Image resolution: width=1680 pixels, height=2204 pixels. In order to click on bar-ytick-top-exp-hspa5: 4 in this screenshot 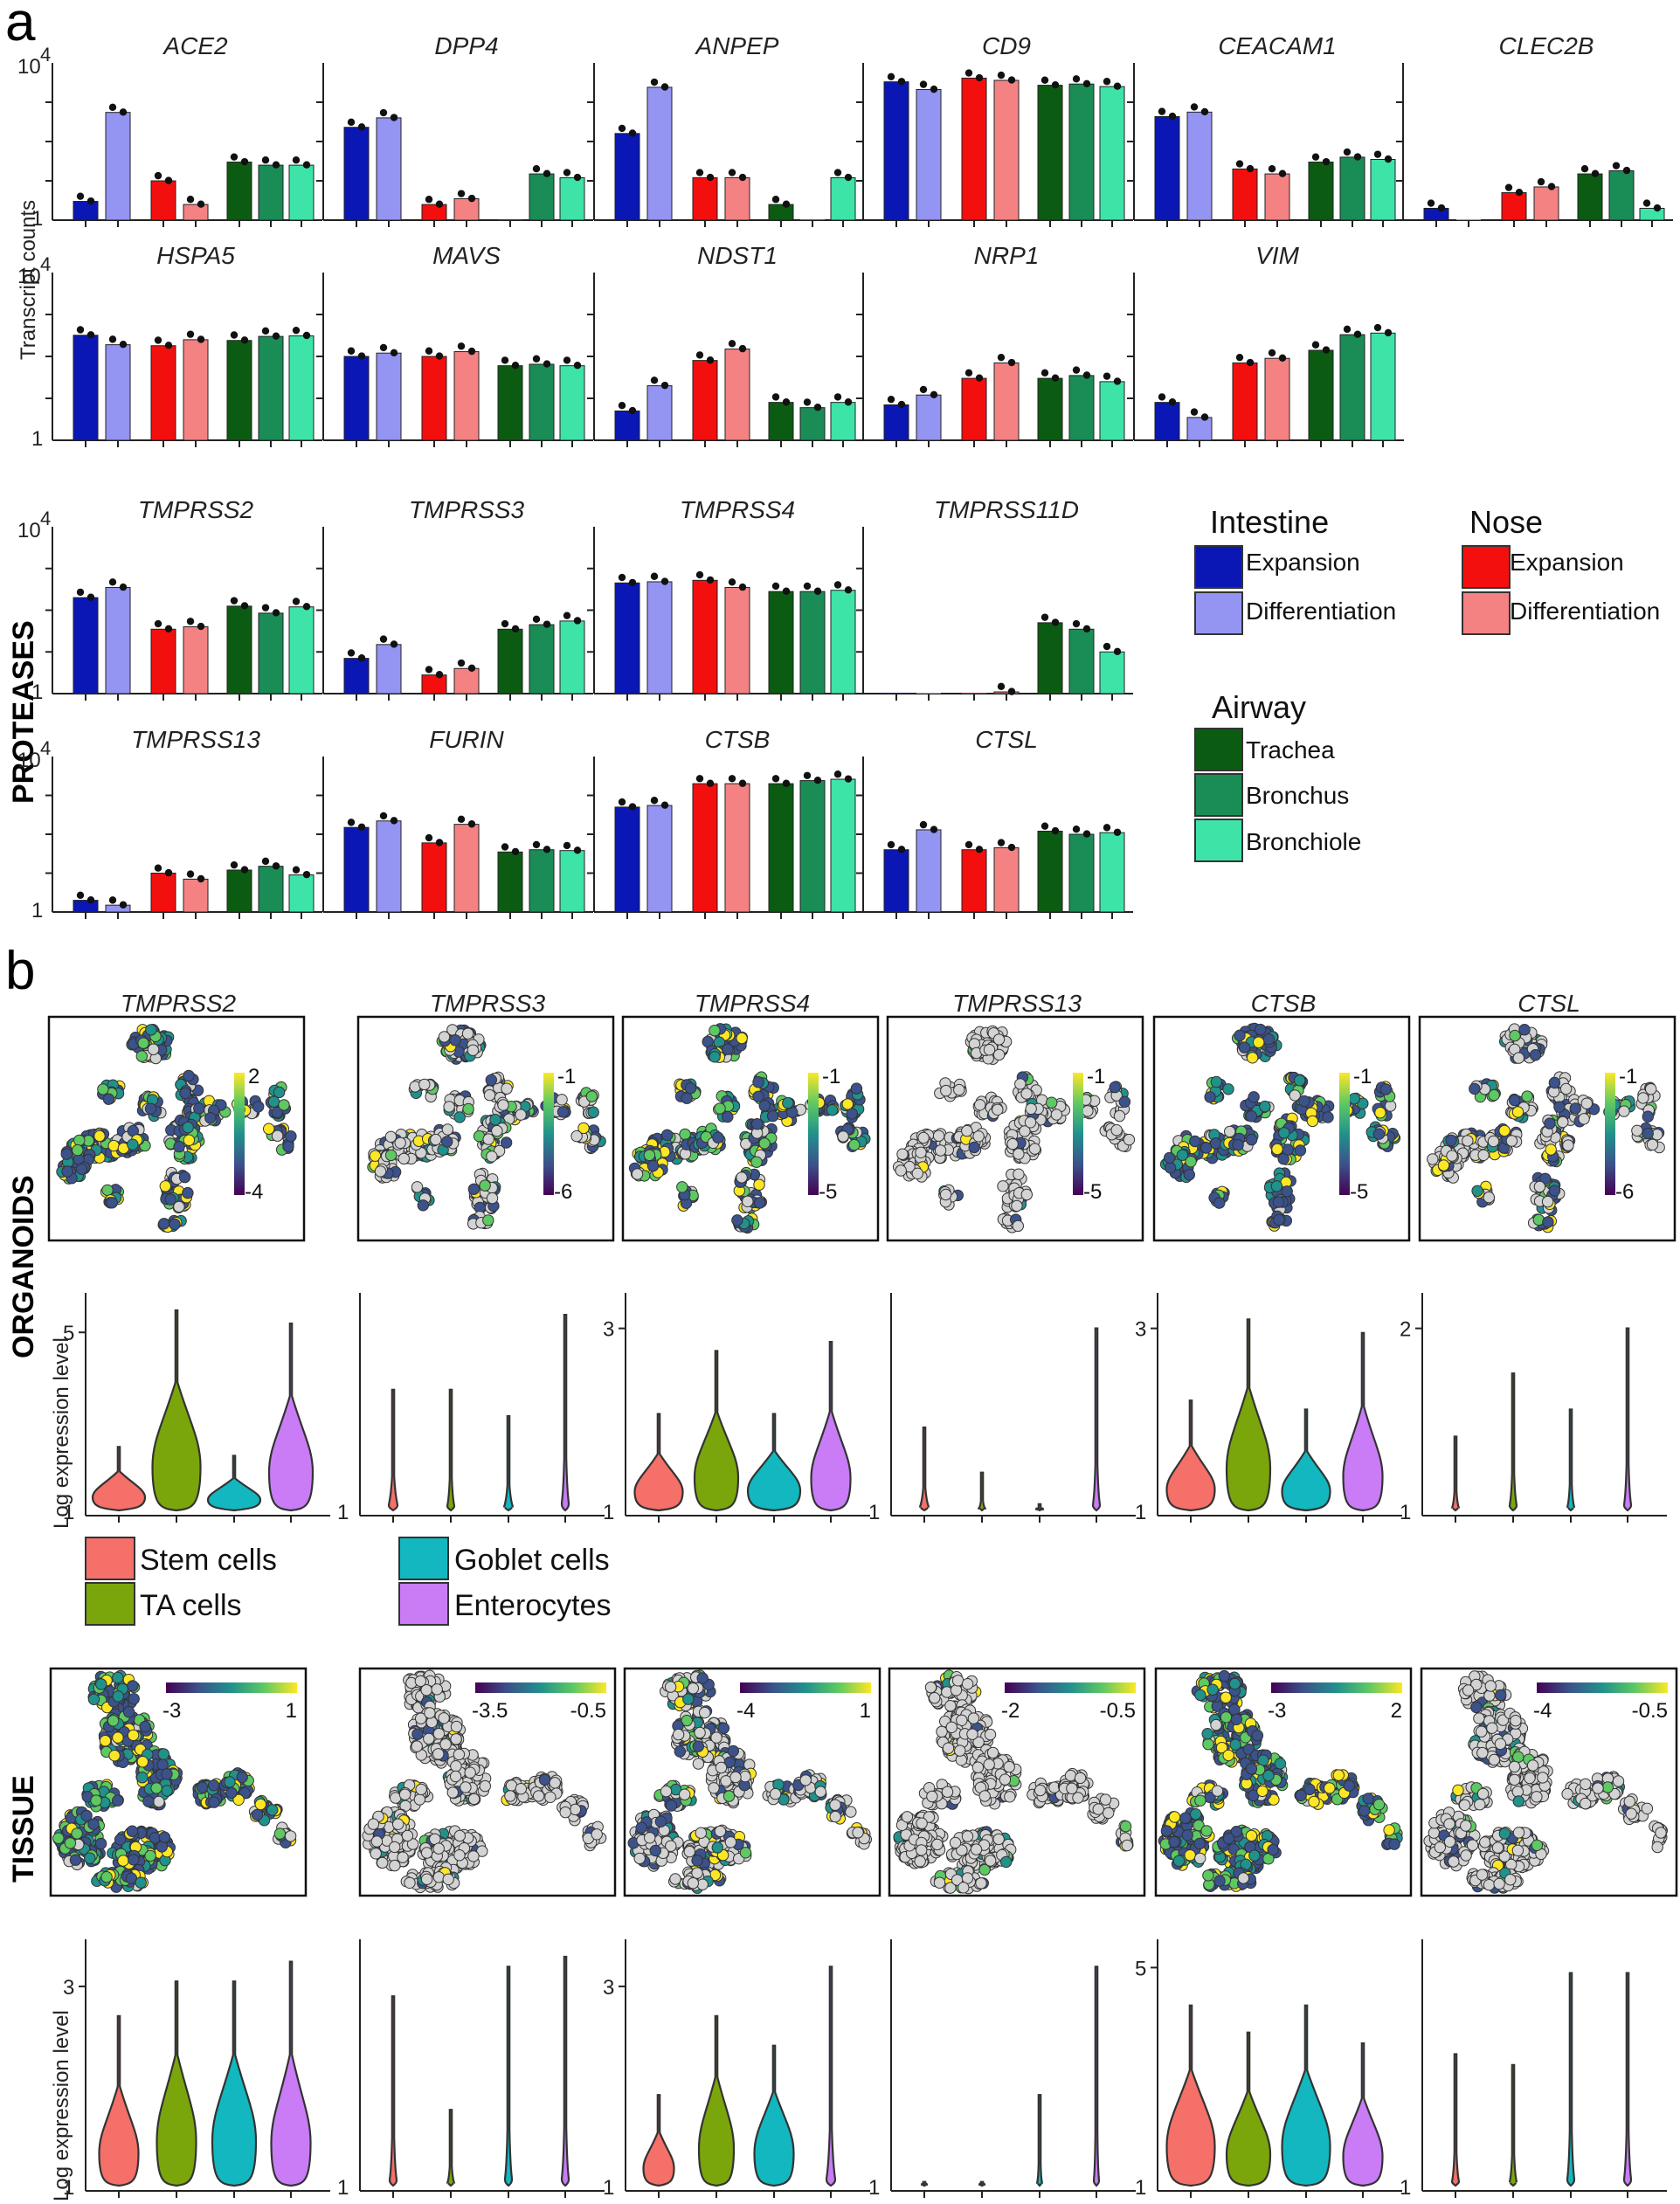, I will do `click(45, 264)`.